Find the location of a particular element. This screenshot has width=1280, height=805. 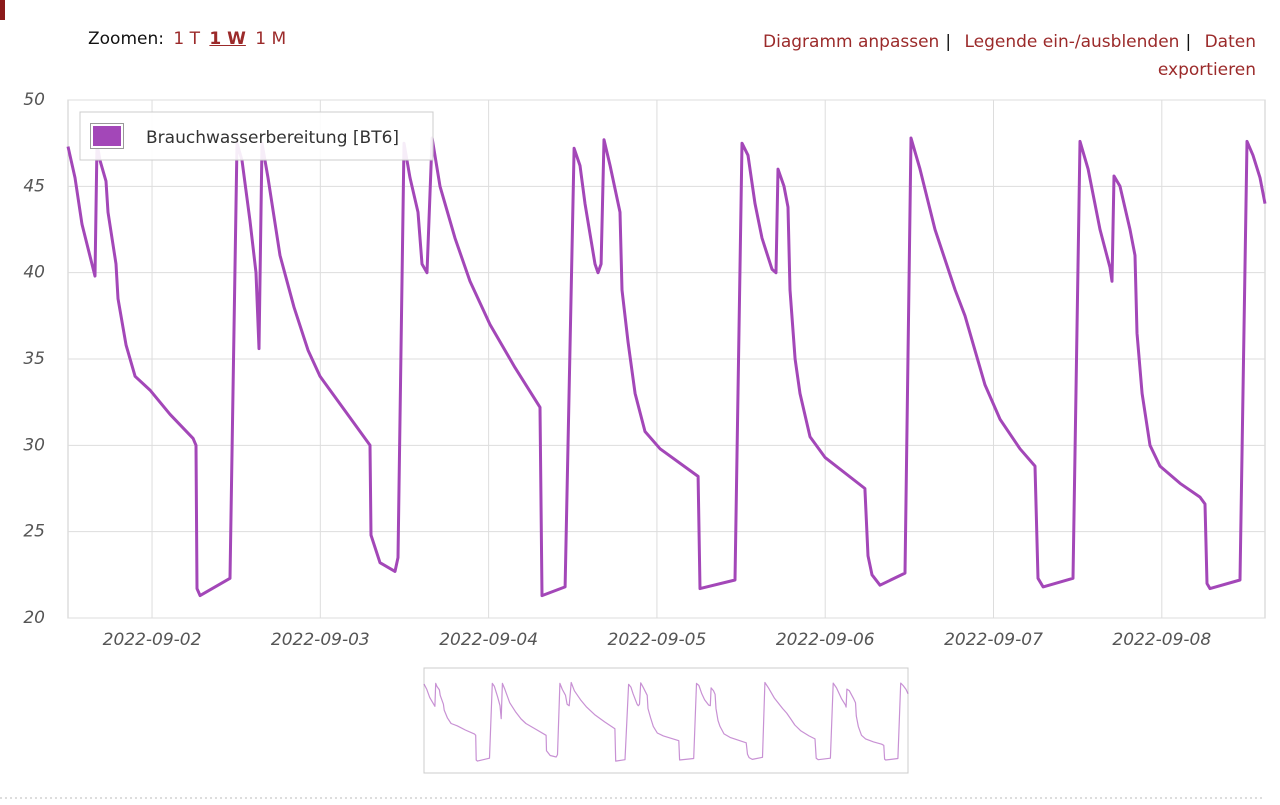

x-tick-label: 2022-09-05 is located at coordinates (657, 640).